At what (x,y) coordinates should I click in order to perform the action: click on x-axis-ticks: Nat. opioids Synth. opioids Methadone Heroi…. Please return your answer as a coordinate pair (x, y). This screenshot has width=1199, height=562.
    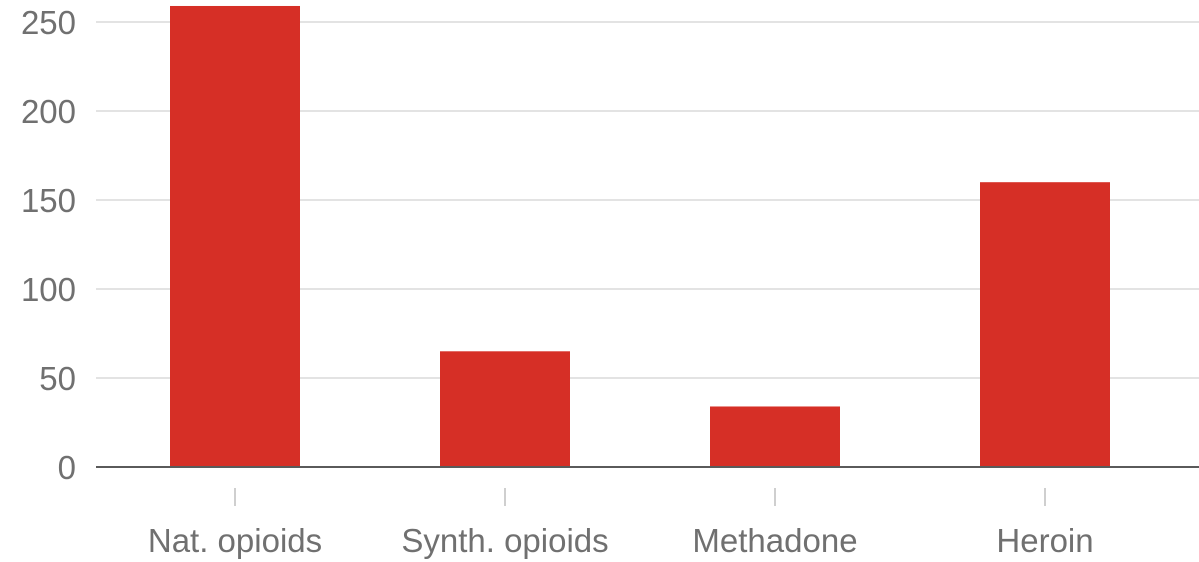
    Looking at the image, I should click on (621, 523).